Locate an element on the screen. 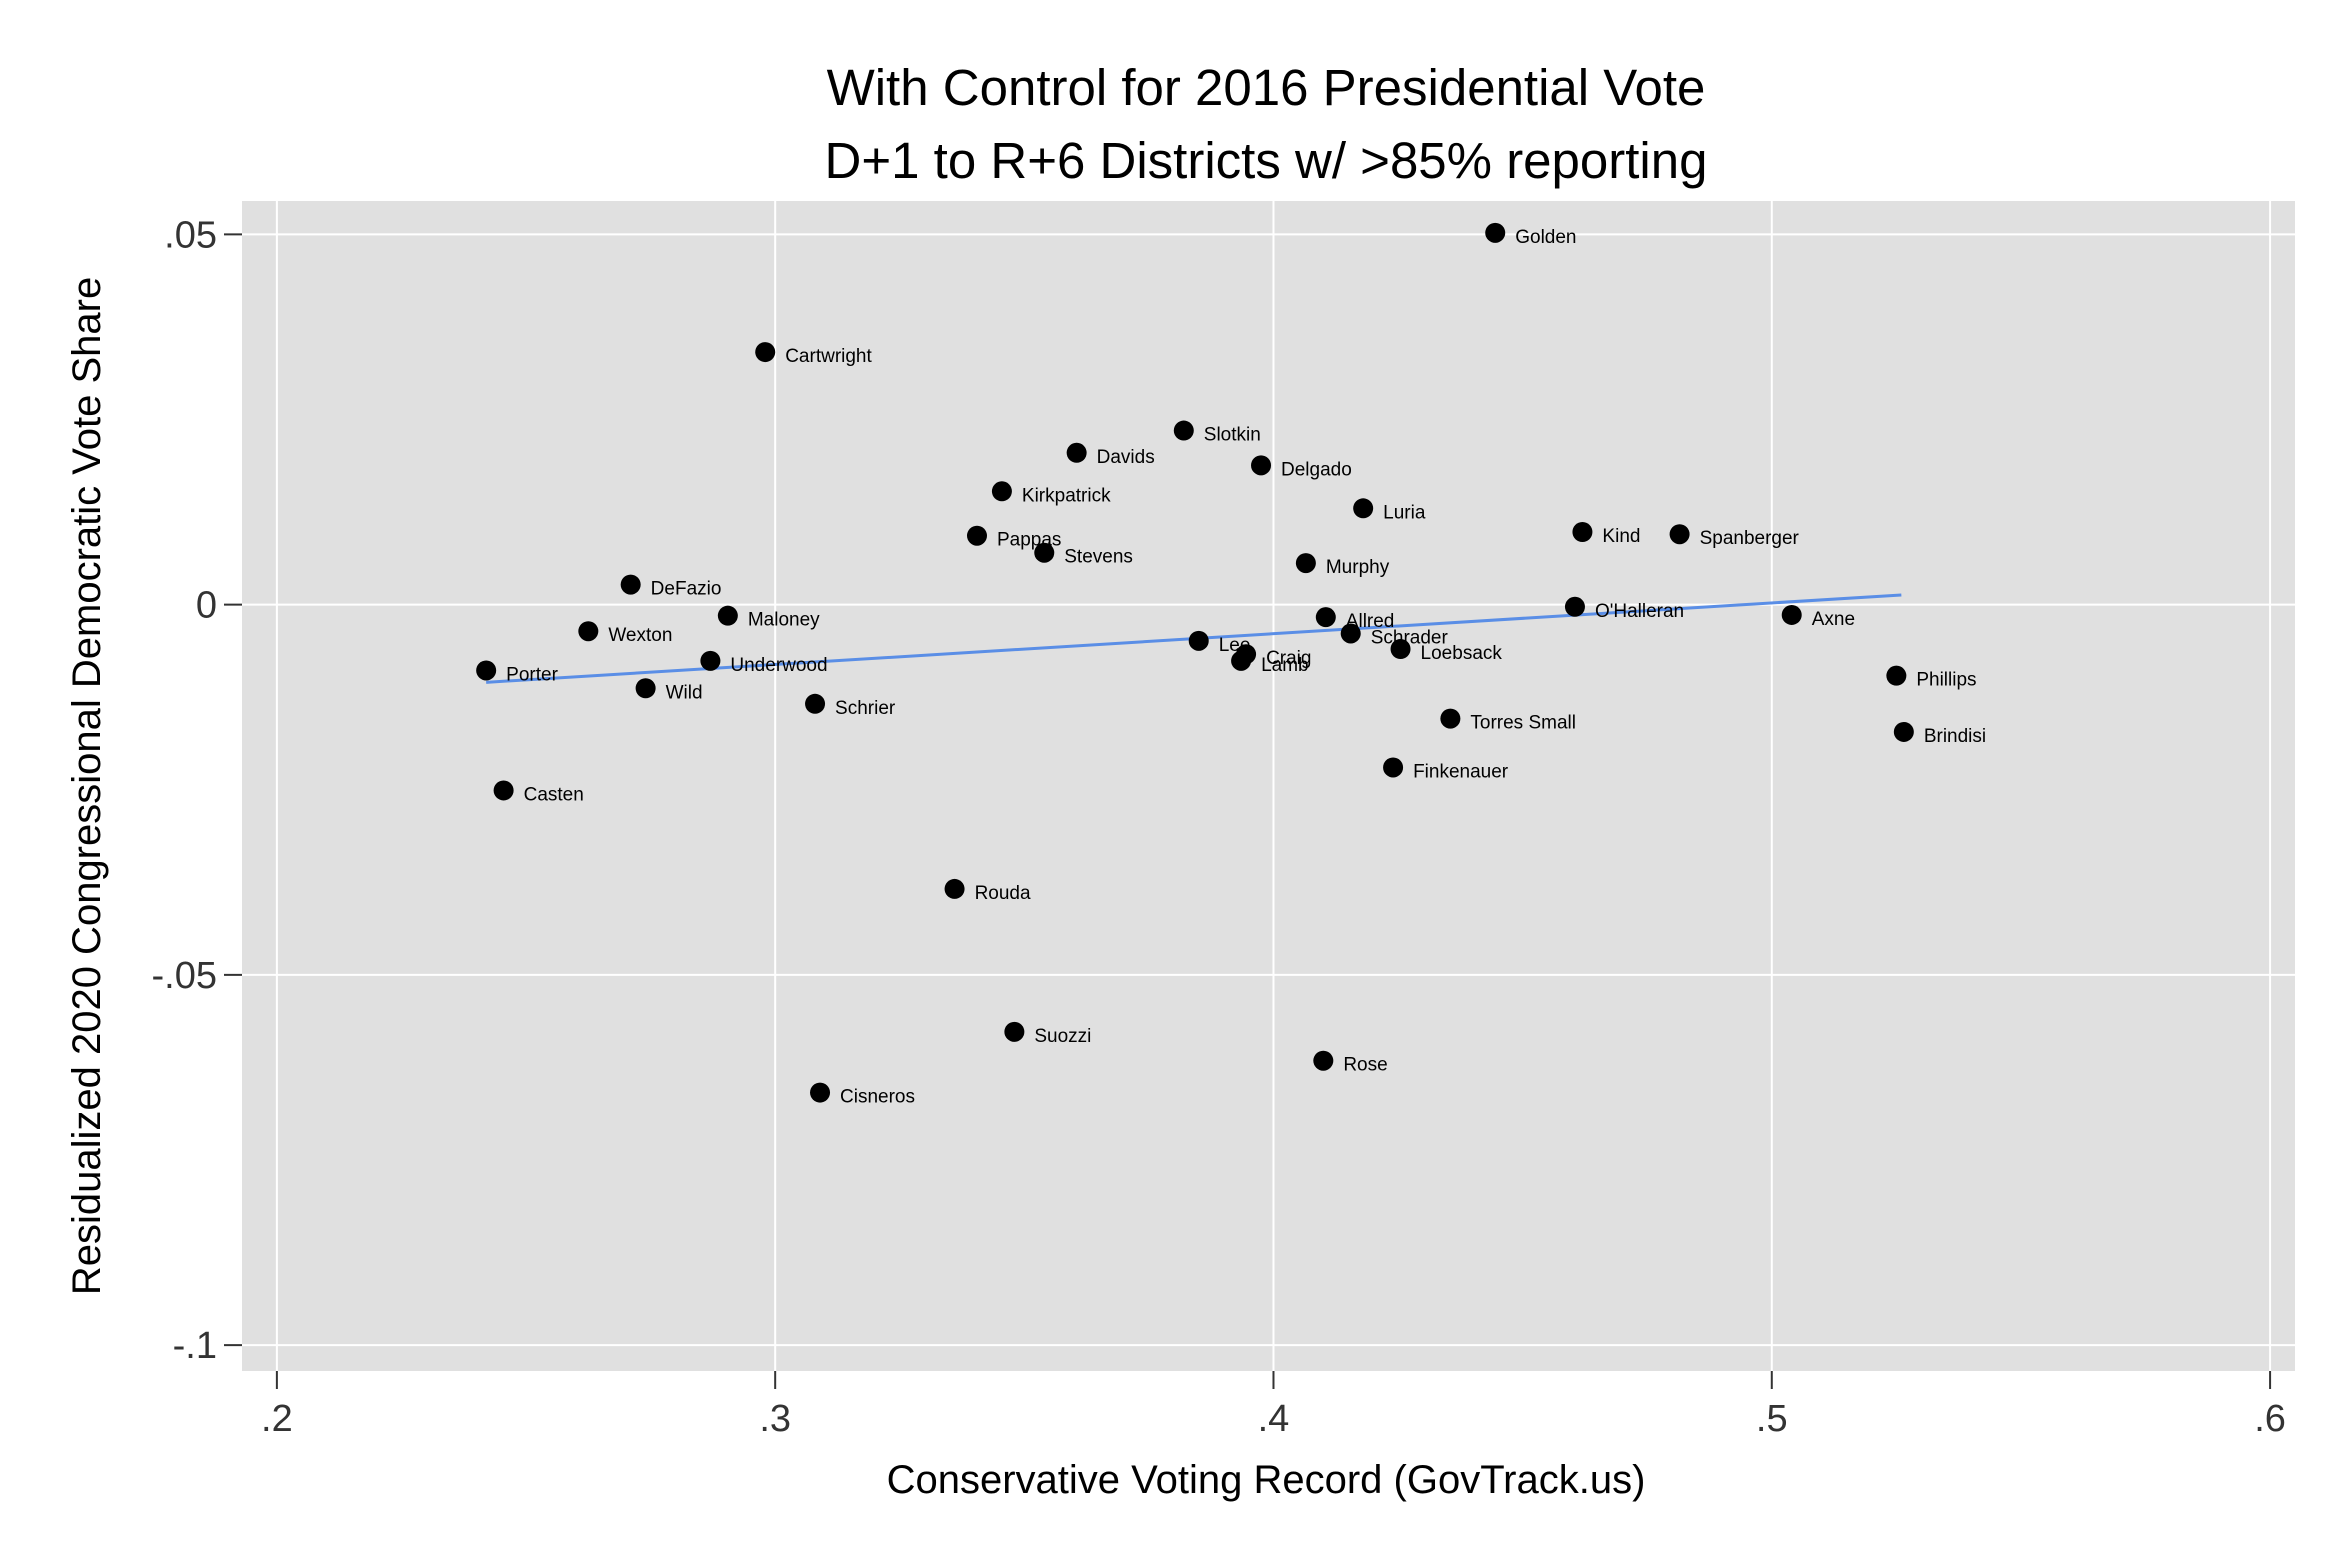 The height and width of the screenshot is (1558, 2337). x-tick-label: .4 is located at coordinates (1274, 1419).